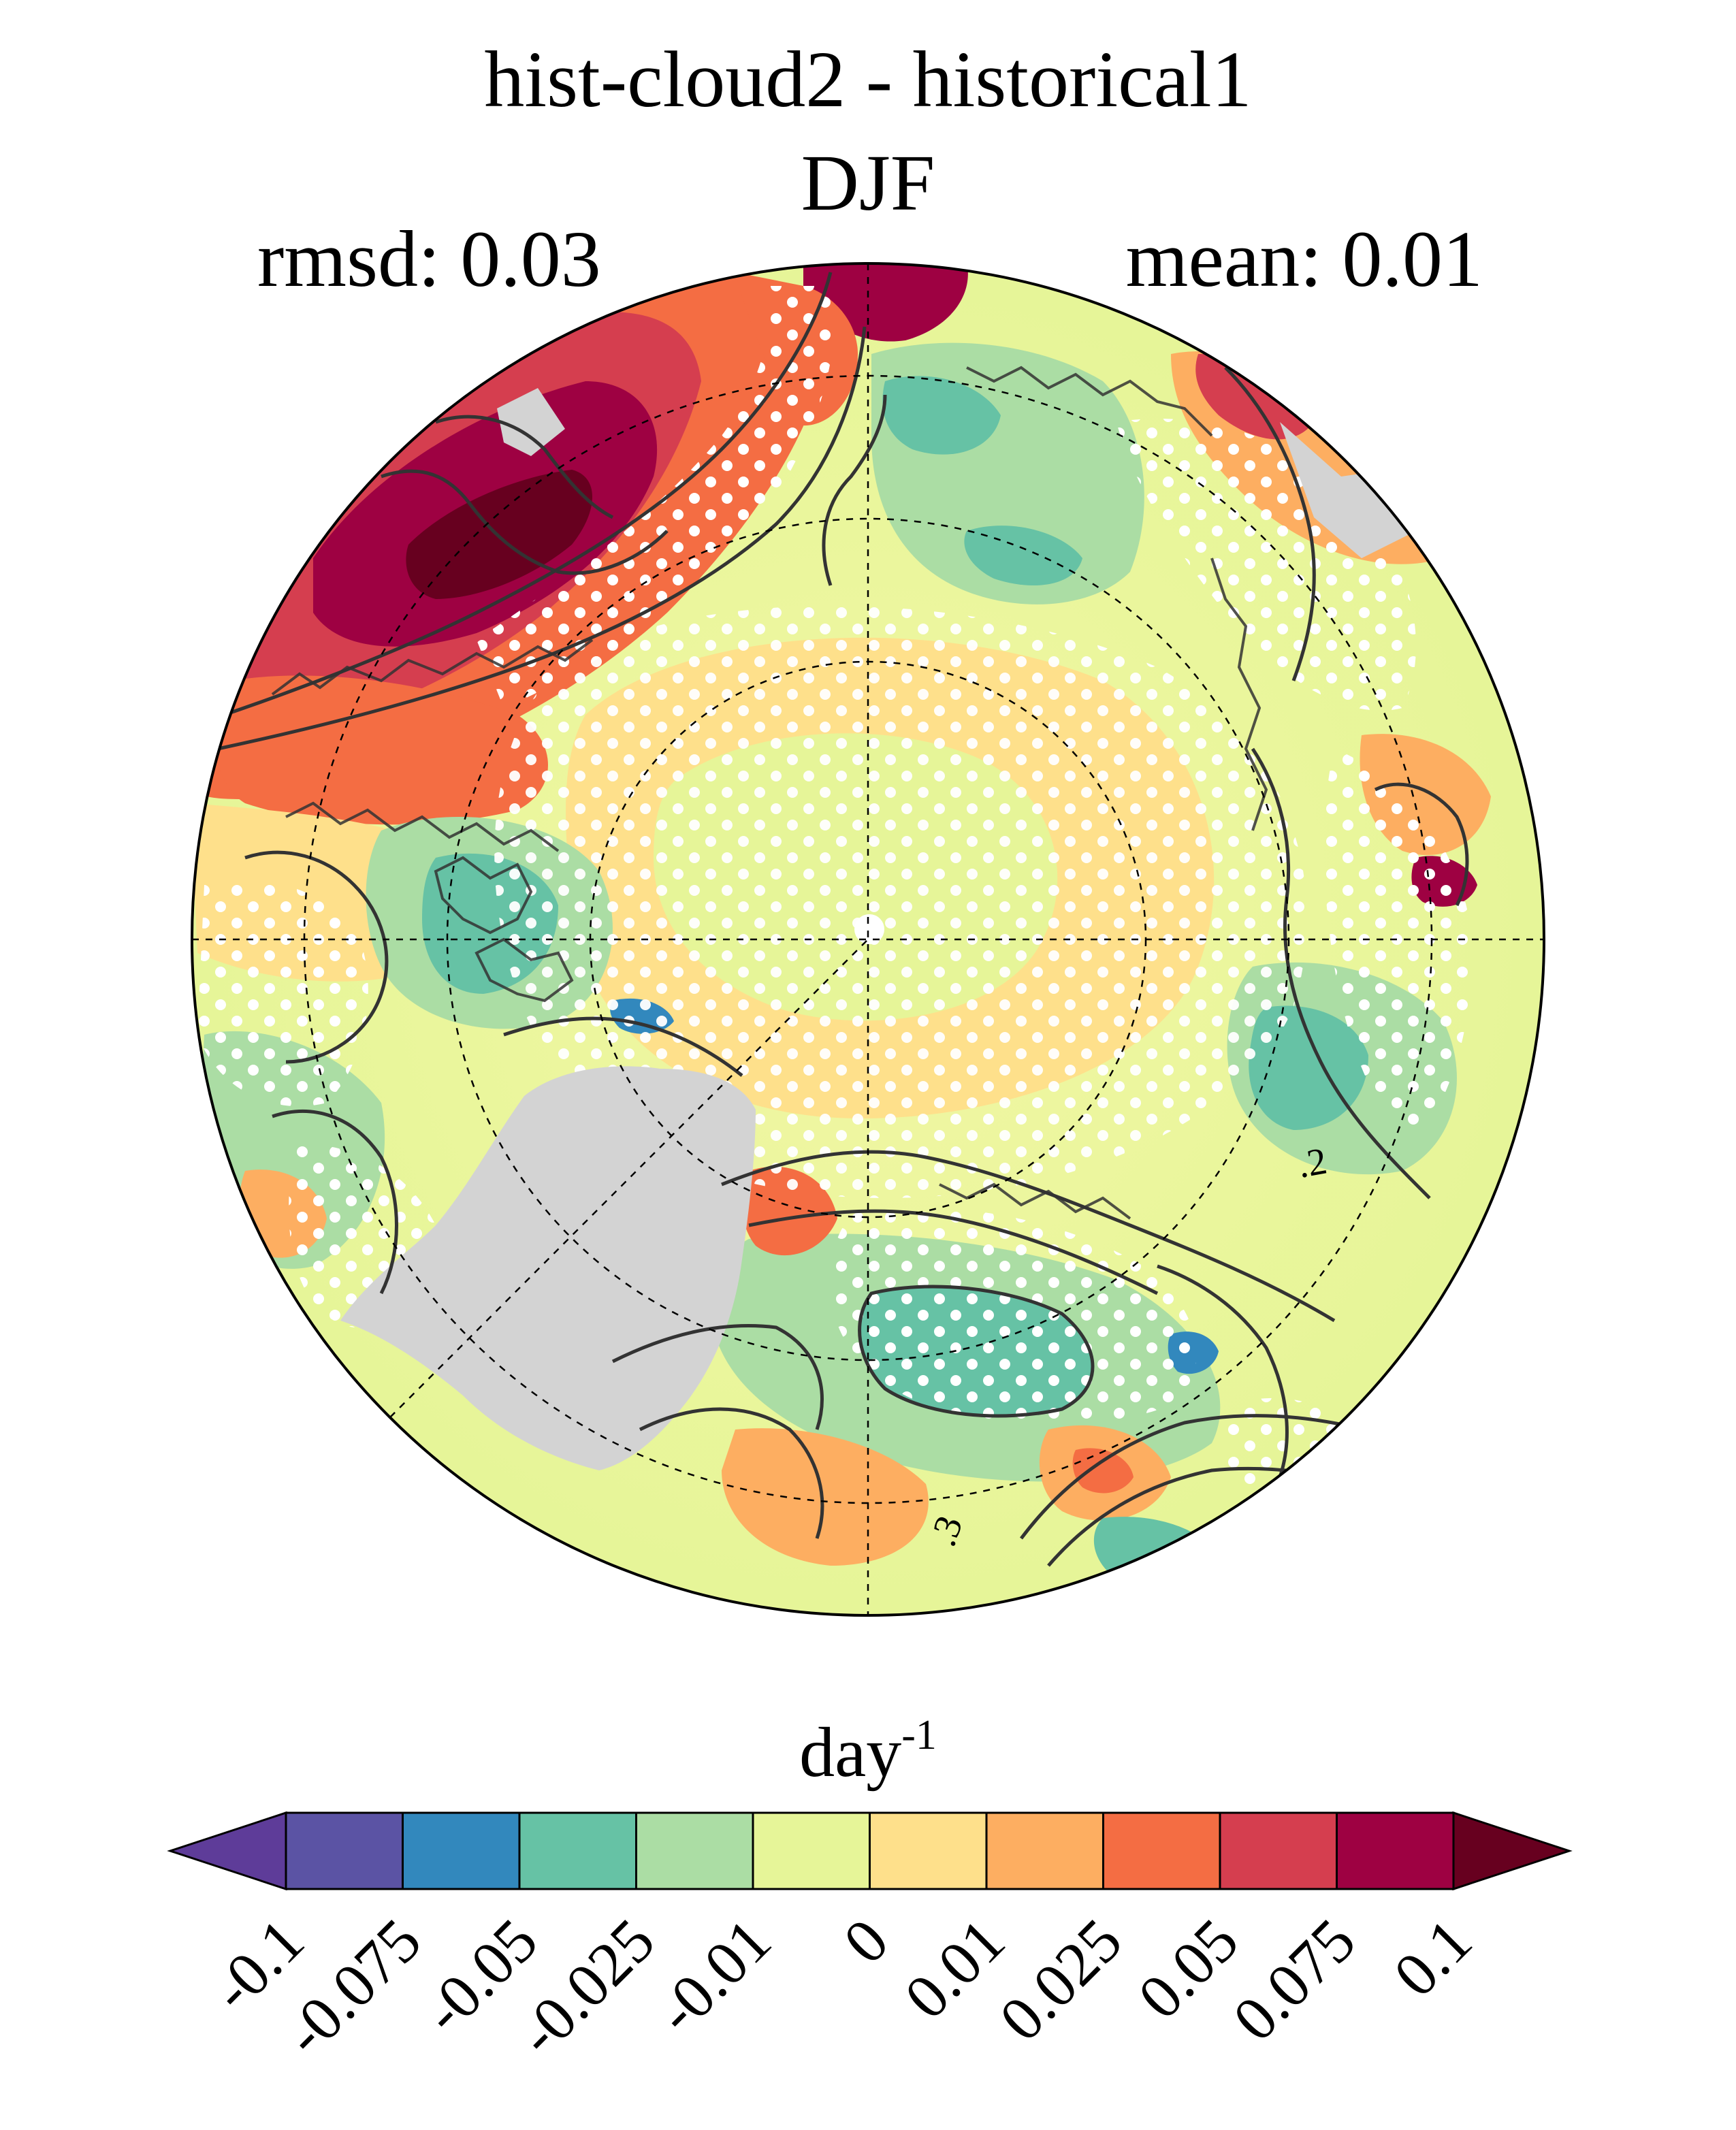  What do you see at coordinates (868, 182) in the screenshot?
I see `season-label: DJF` at bounding box center [868, 182].